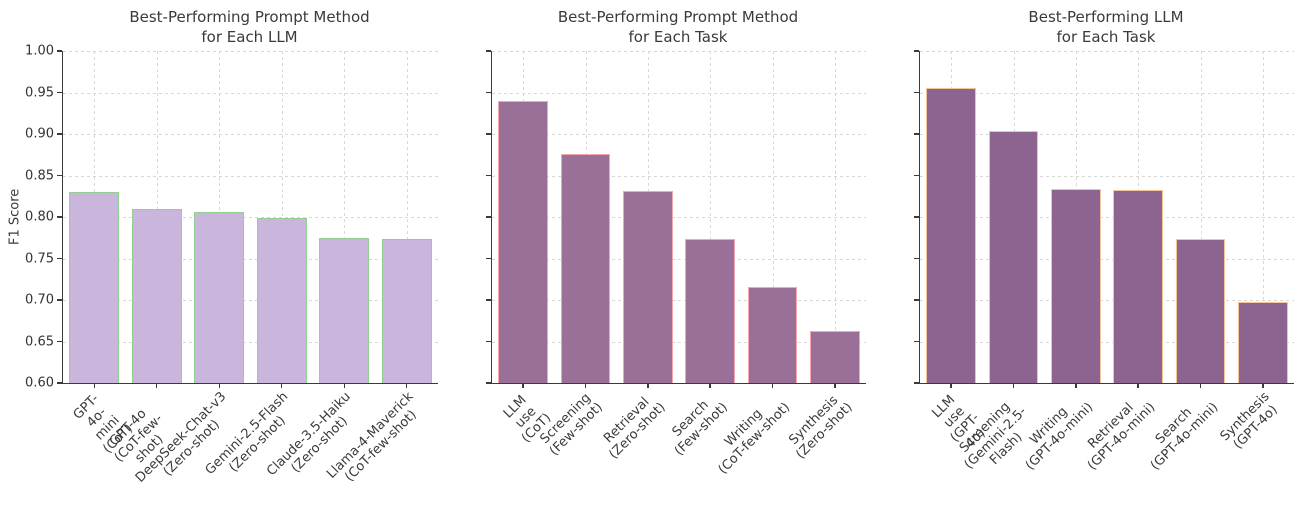 This screenshot has width=1301, height=515. I want to click on x-tick-label: Retrieval (Zero-shot), so click(634, 428).